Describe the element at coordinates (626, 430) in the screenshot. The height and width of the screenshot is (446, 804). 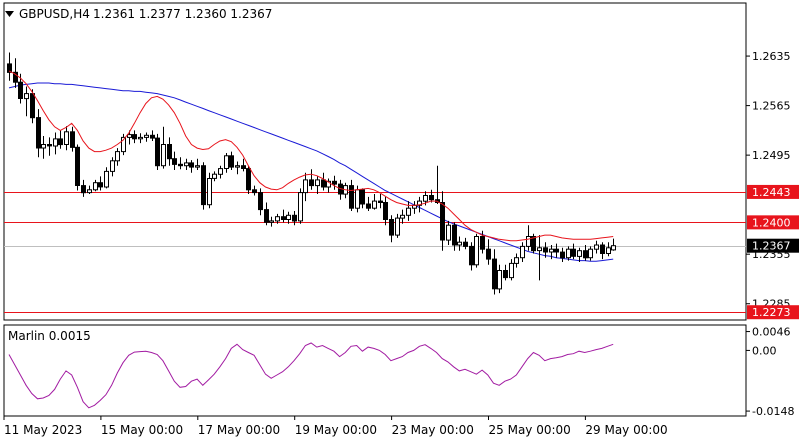
I see `time-tick-label: 29 May 00:00` at that location.